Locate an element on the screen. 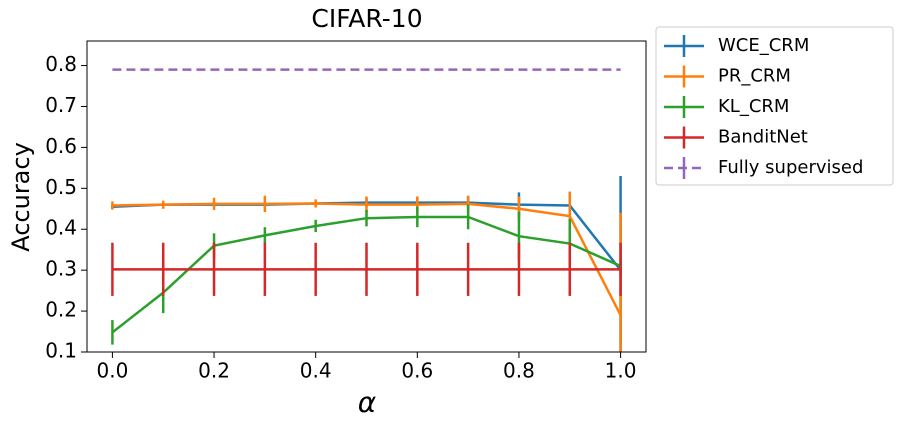  y-tick-label: 0.4 is located at coordinates (61, 228).